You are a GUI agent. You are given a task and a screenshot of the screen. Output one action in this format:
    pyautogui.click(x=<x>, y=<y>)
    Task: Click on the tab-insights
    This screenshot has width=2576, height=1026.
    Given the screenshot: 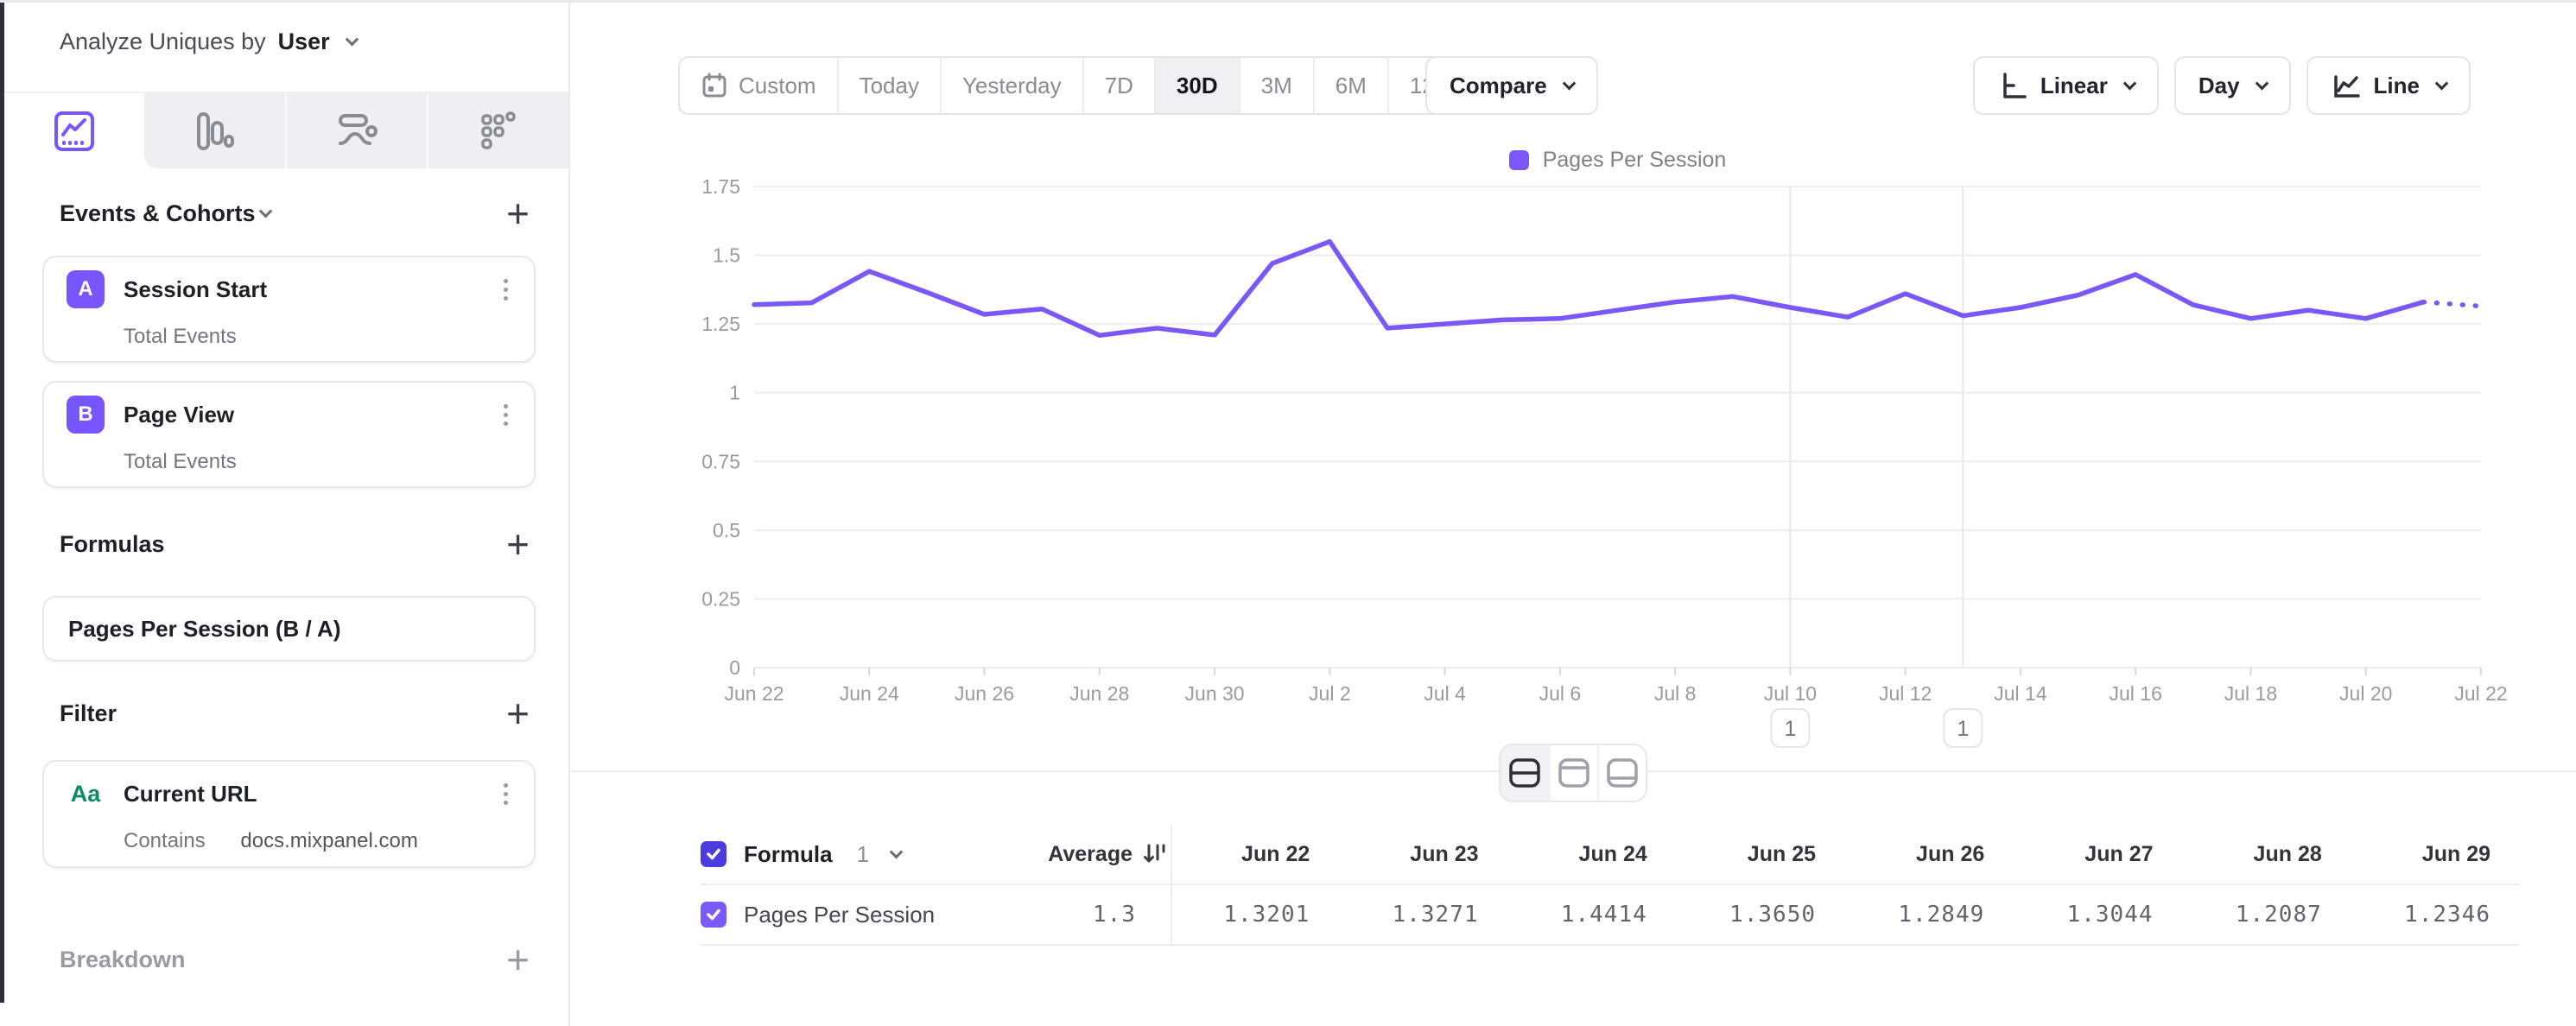 What is the action you would take?
    pyautogui.click(x=74, y=130)
    